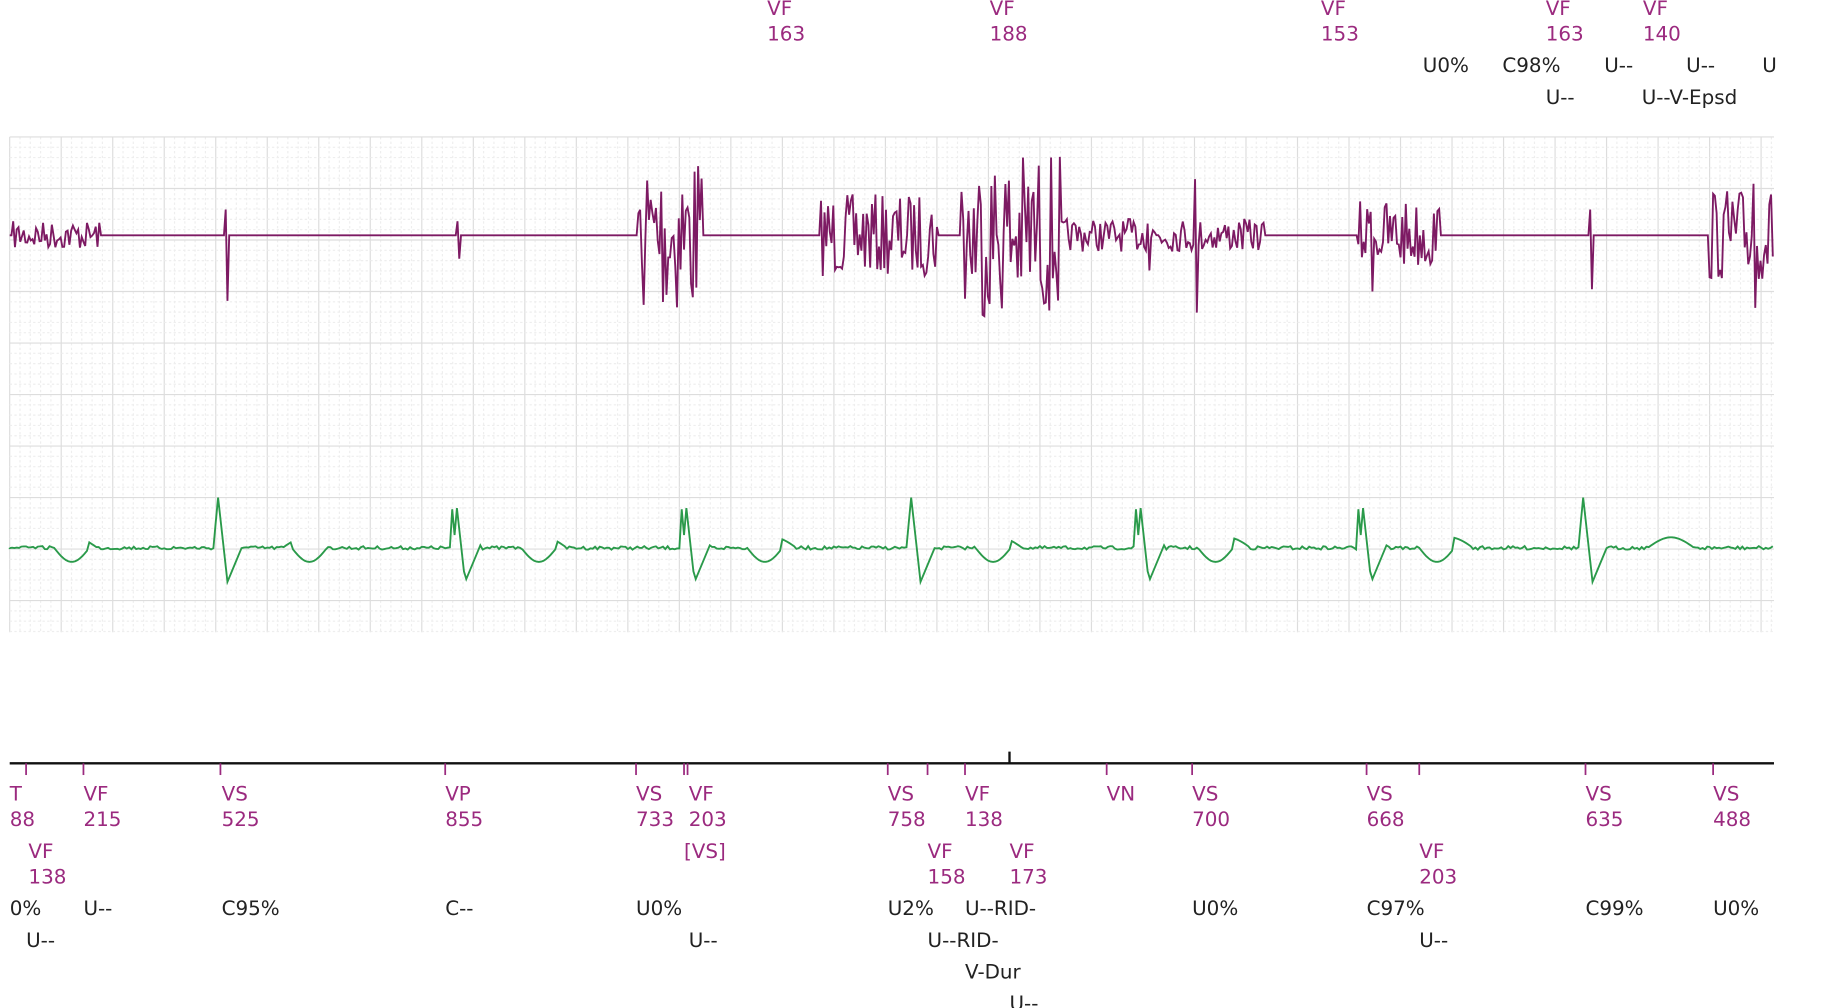  I want to click on marker-interval: 488, so click(1732, 819).